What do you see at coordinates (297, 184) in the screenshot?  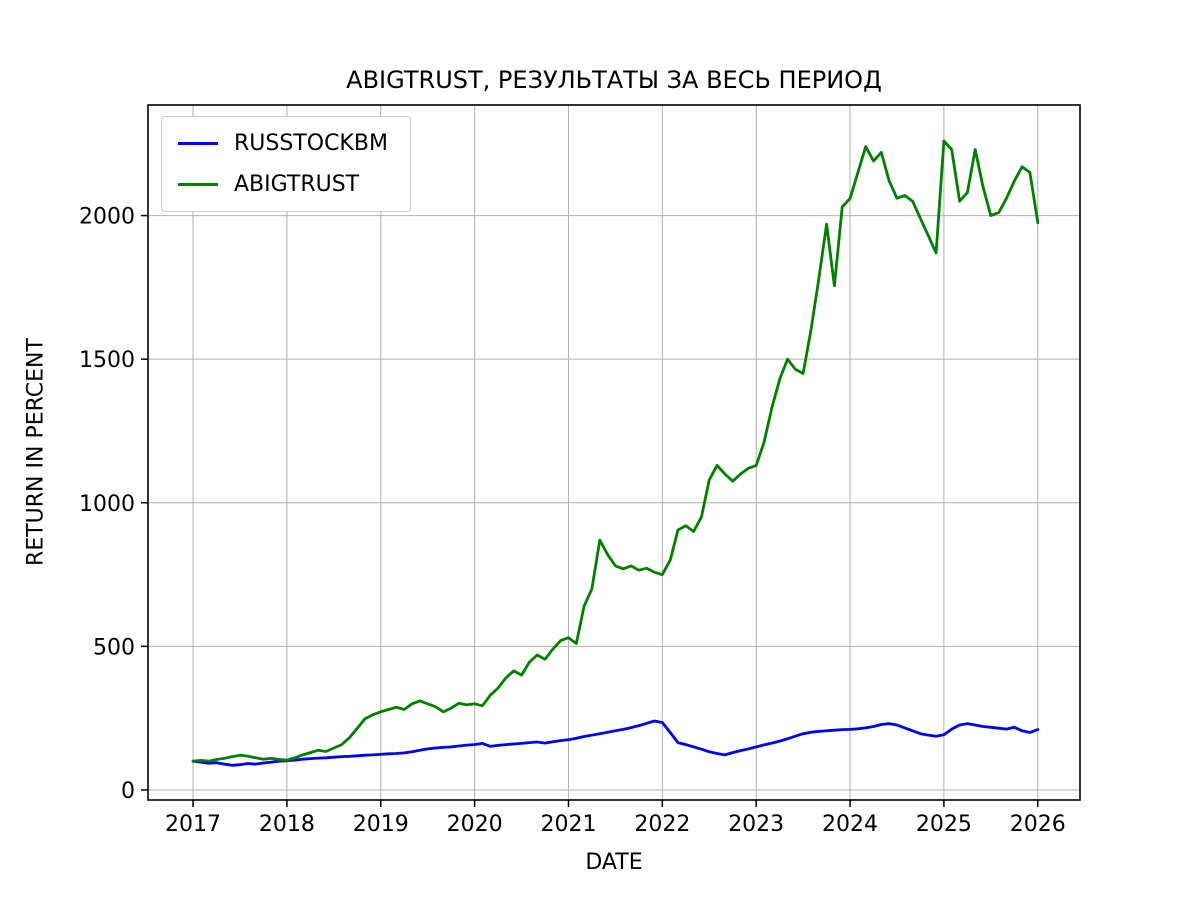 I see `legend-label-abigtrust: ABIGTRUST` at bounding box center [297, 184].